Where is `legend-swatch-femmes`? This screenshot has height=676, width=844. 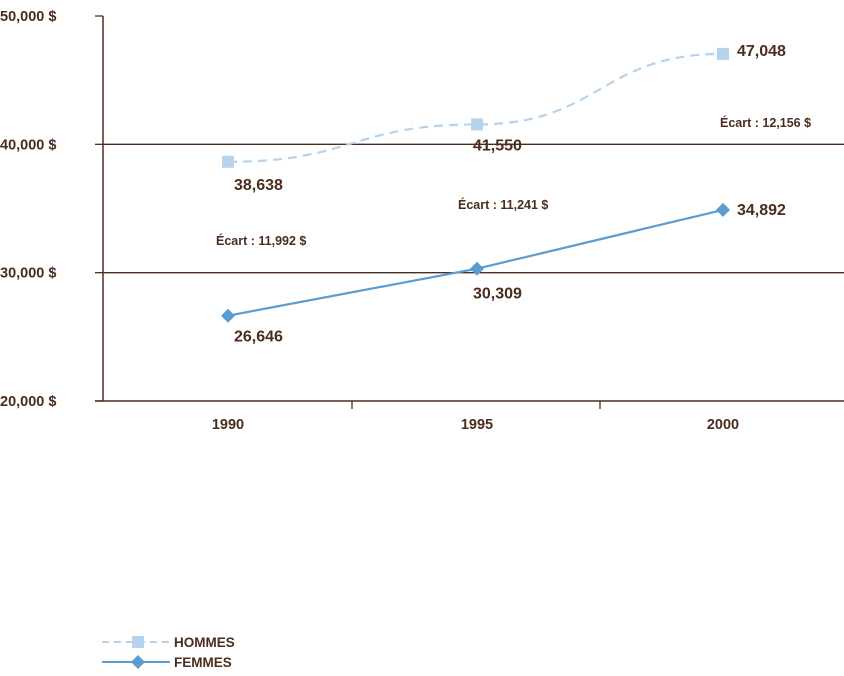
legend-swatch-femmes is located at coordinates (136, 662).